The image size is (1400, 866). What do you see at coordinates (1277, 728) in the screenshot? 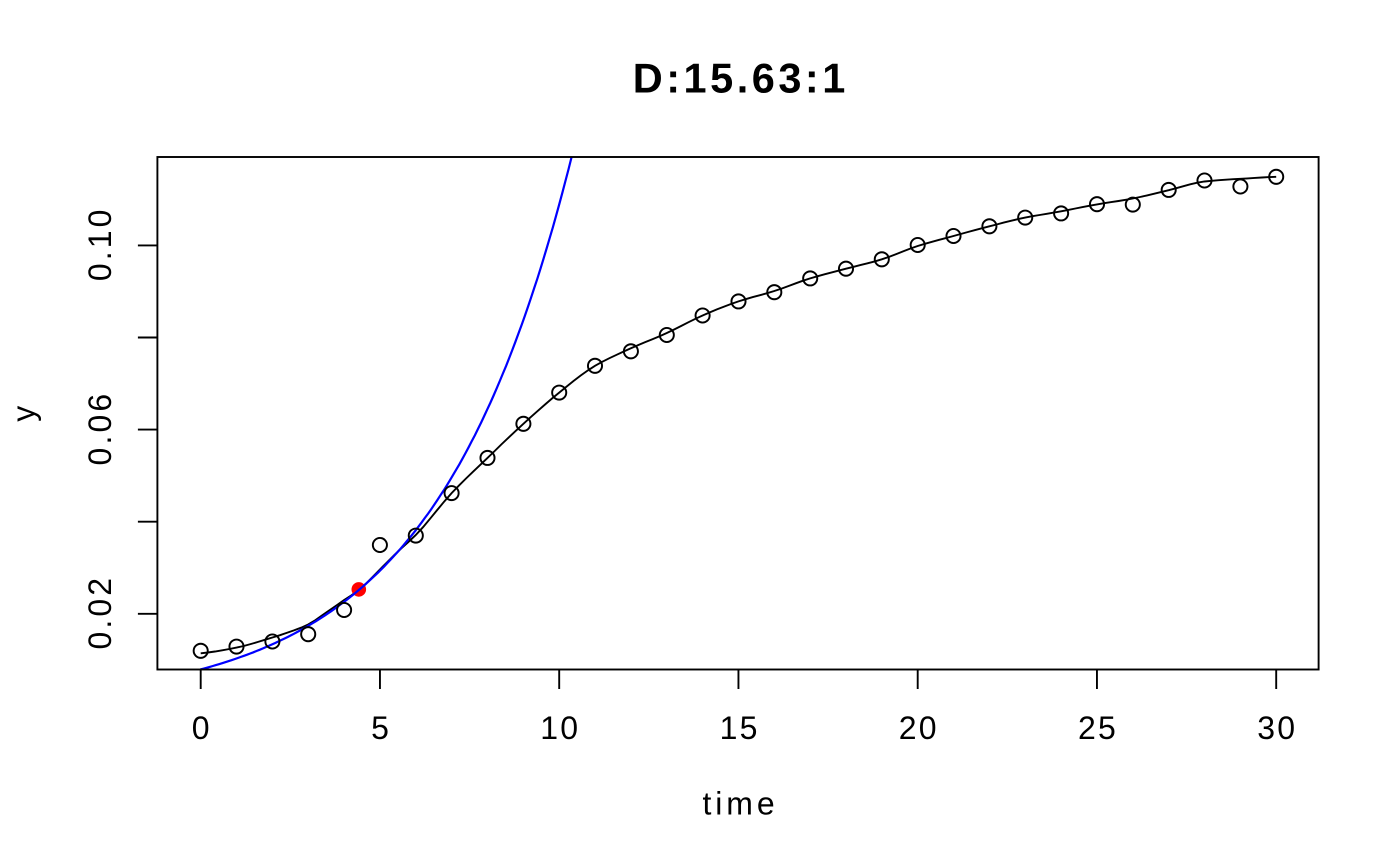
I see `svg-text: 30` at bounding box center [1277, 728].